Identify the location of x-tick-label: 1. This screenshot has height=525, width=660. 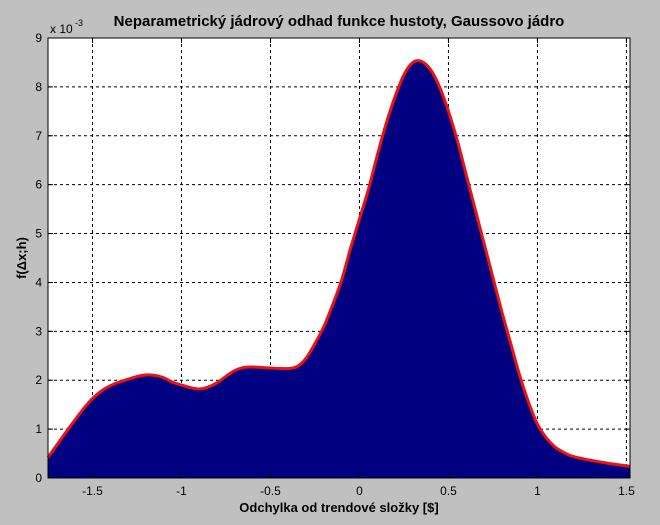
(537, 491).